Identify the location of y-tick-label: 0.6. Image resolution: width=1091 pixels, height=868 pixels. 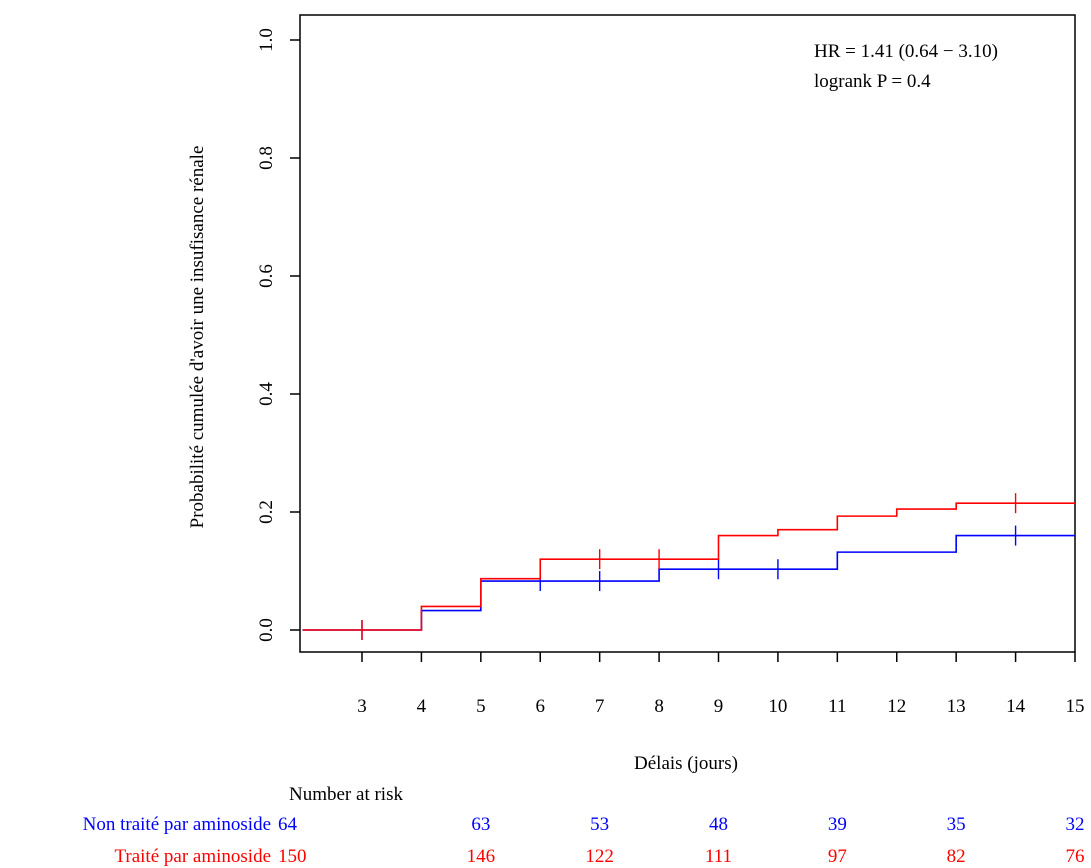
(266, 276).